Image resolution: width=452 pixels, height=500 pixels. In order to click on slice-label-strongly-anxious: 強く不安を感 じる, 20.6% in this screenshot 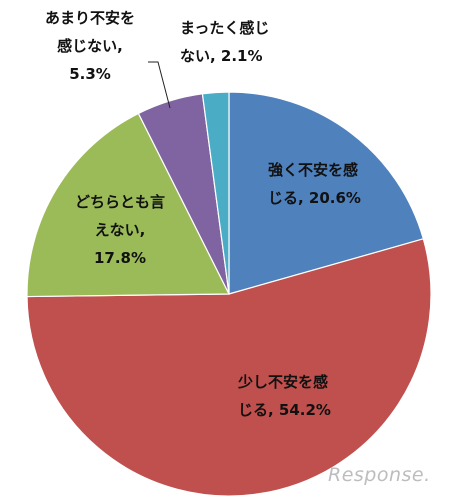, I will do `click(314, 184)`.